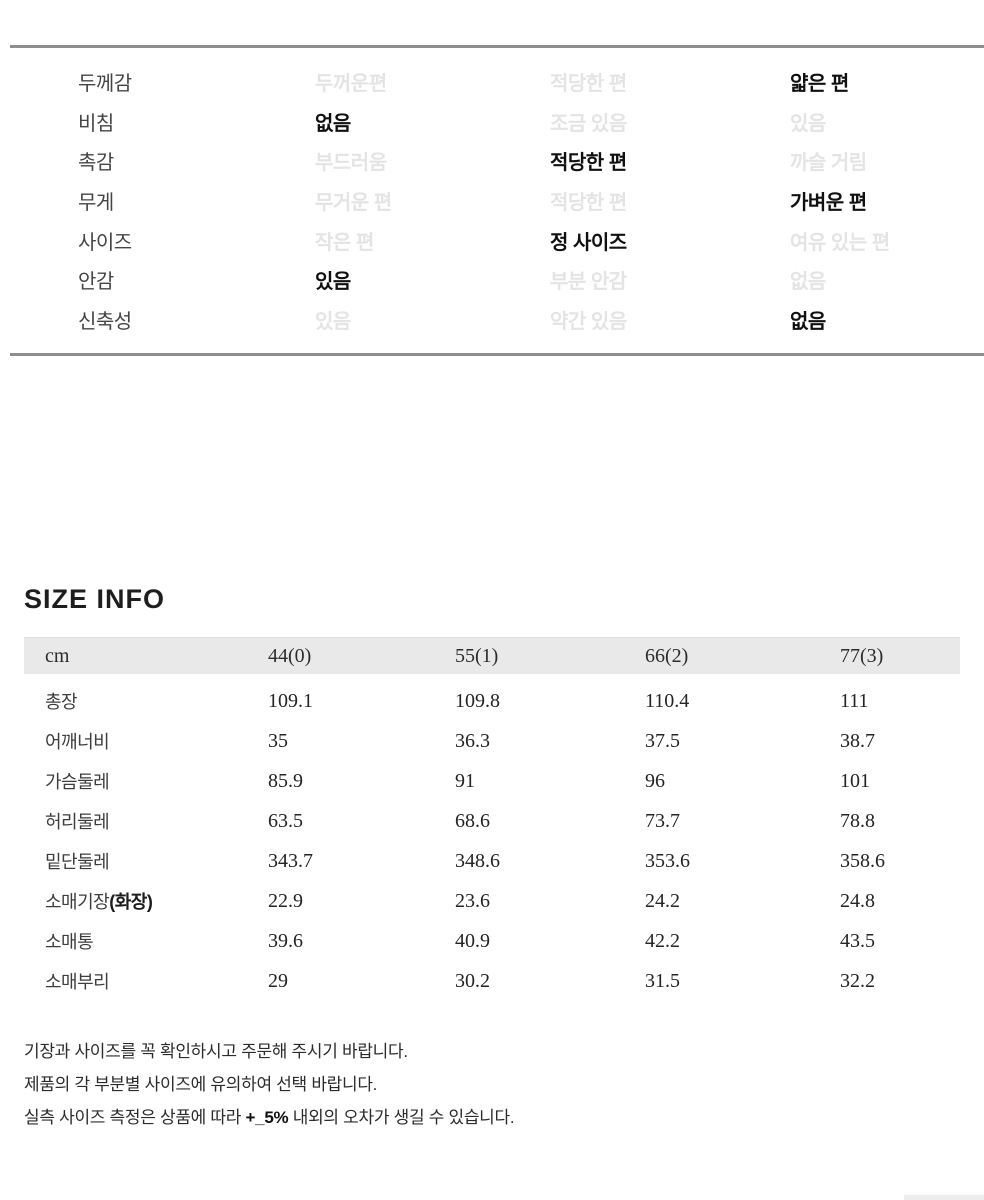 This screenshot has height=1200, width=984. What do you see at coordinates (857, 820) in the screenshot?
I see `size-value: 78.8` at bounding box center [857, 820].